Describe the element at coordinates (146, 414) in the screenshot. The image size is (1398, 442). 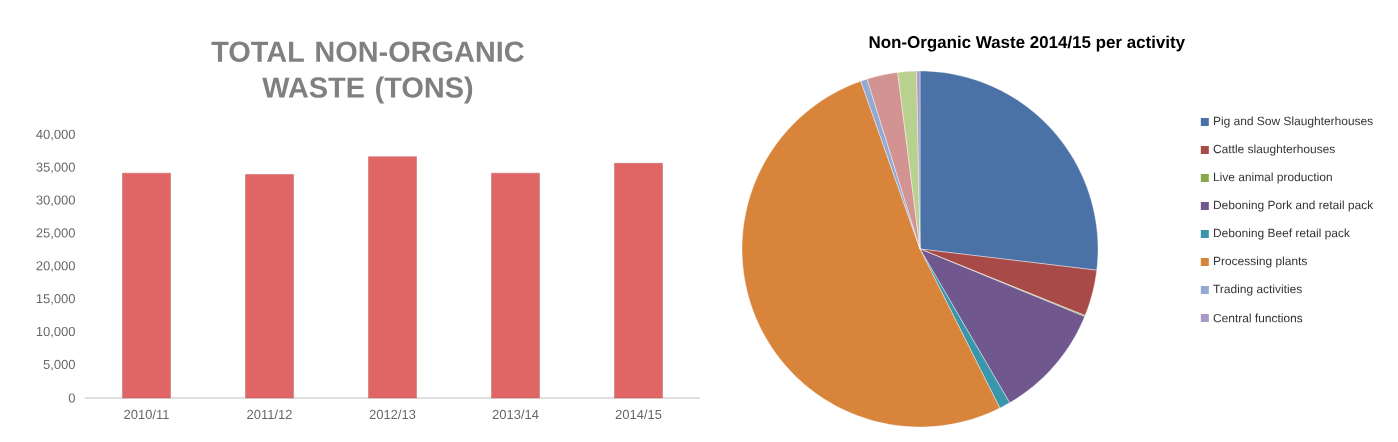
I see `x-tick-label: 2010/11` at that location.